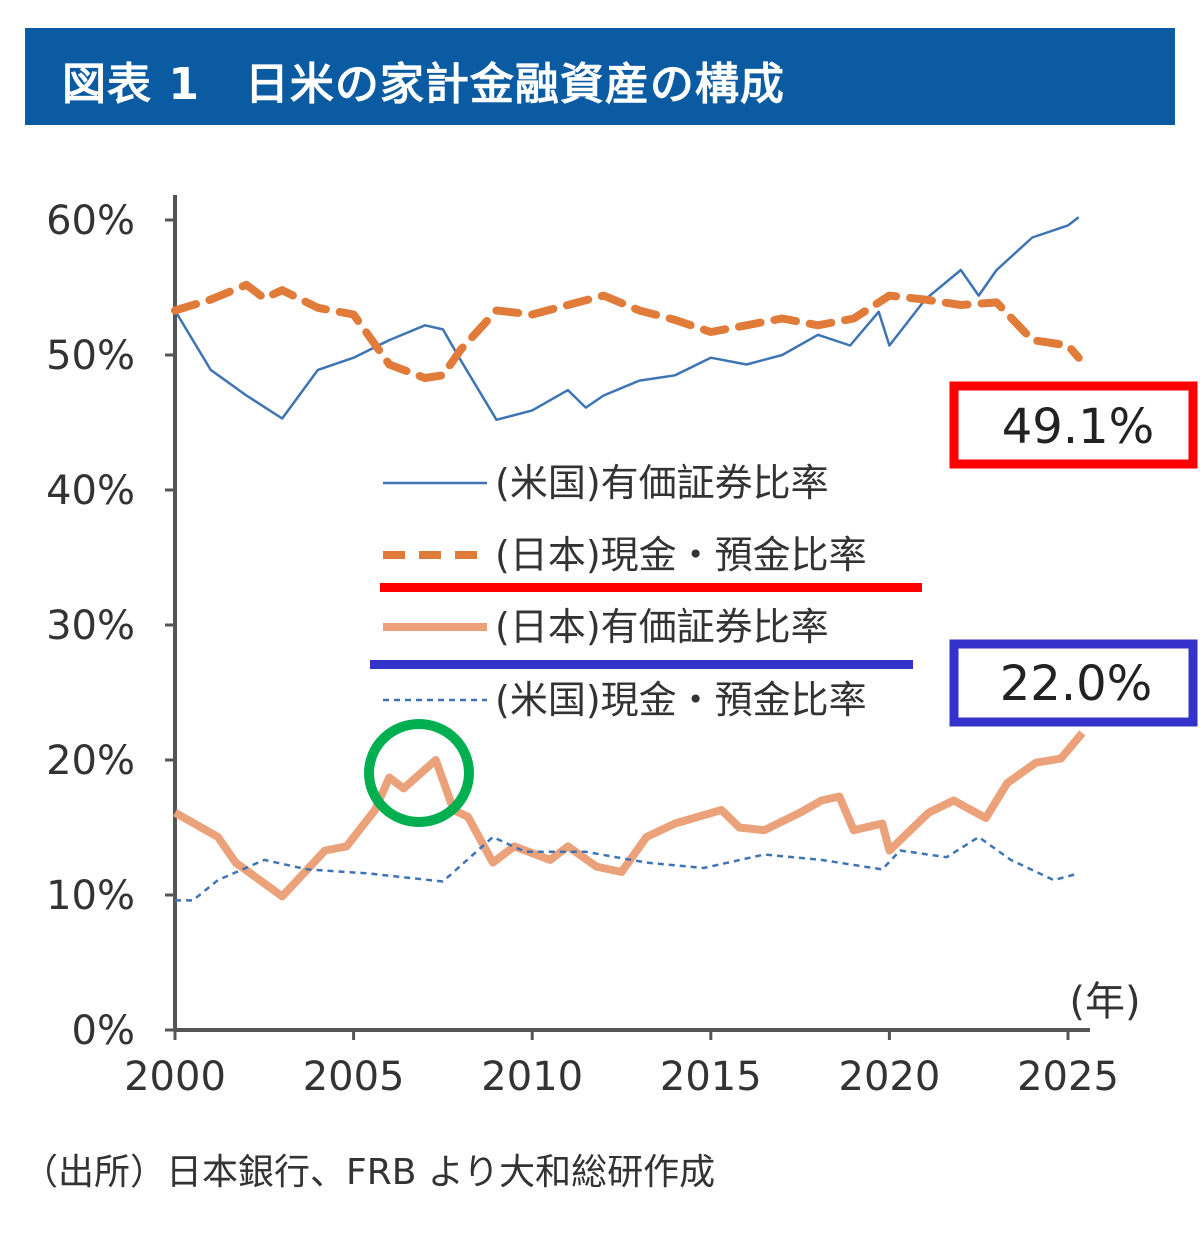 This screenshot has height=1235, width=1200. What do you see at coordinates (651, 587) in the screenshot?
I see `underline-red` at bounding box center [651, 587].